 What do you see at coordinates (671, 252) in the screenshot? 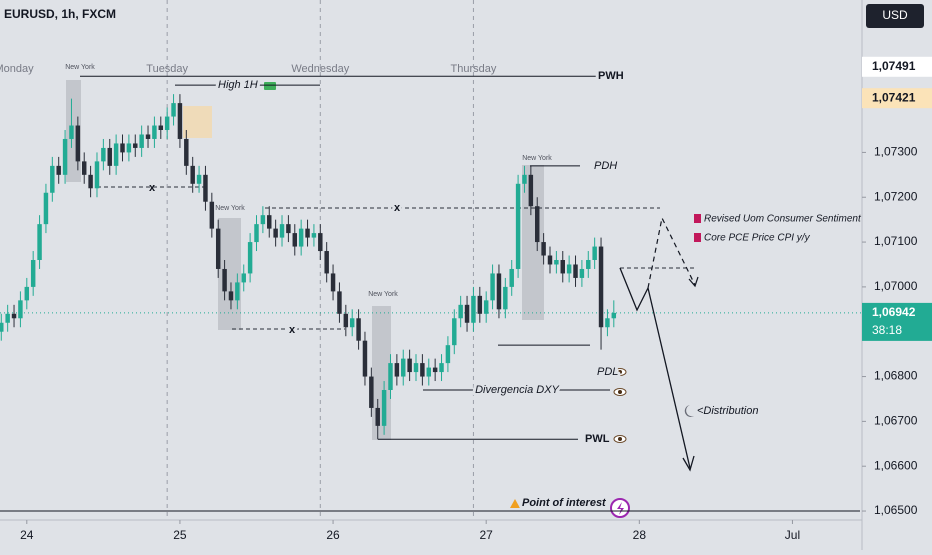
I see `projection-dashed` at bounding box center [671, 252].